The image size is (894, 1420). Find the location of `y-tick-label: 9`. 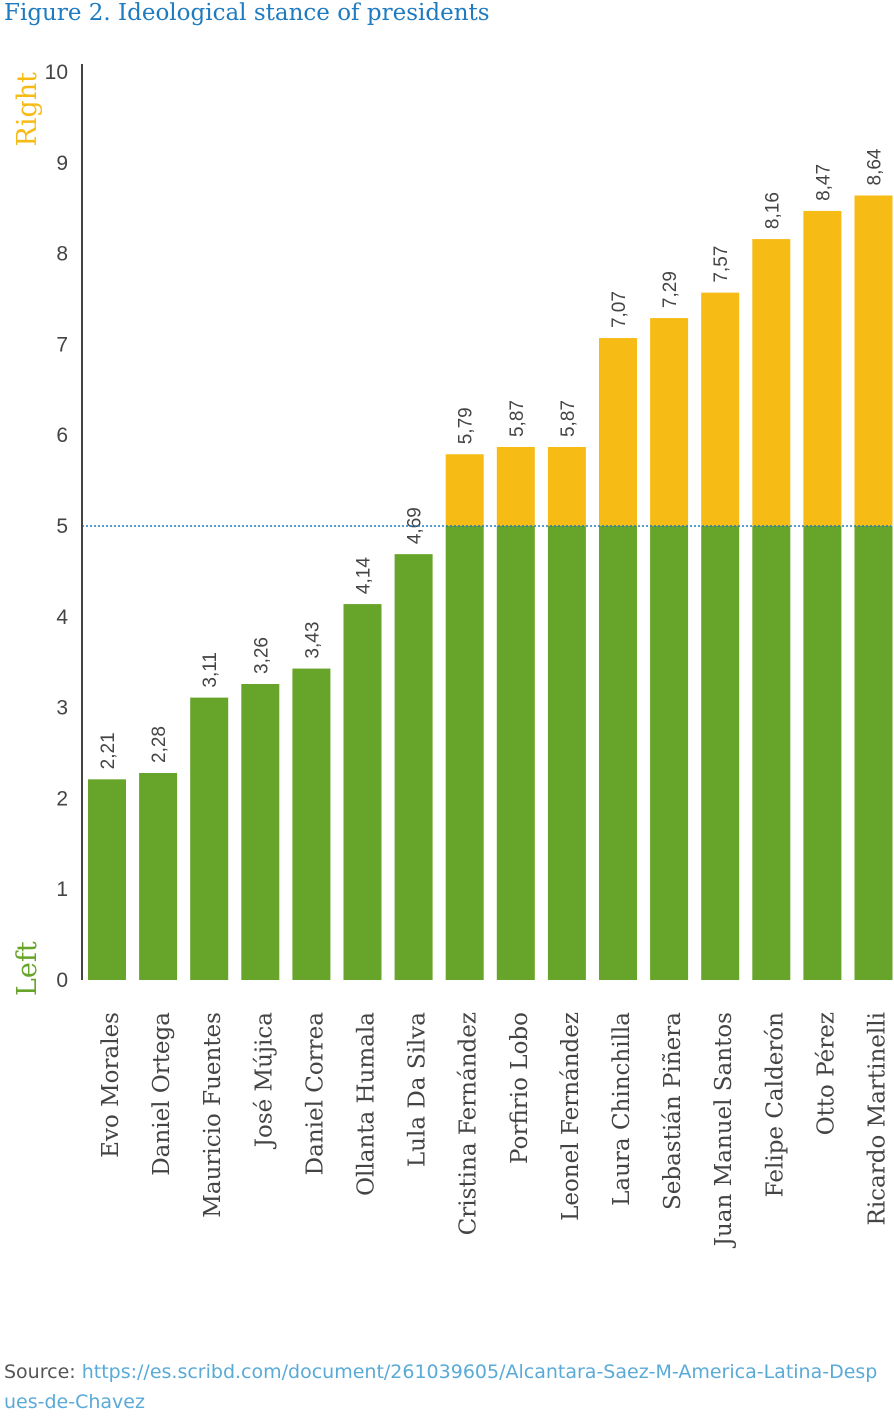

y-tick-label: 9 is located at coordinates (62, 163).